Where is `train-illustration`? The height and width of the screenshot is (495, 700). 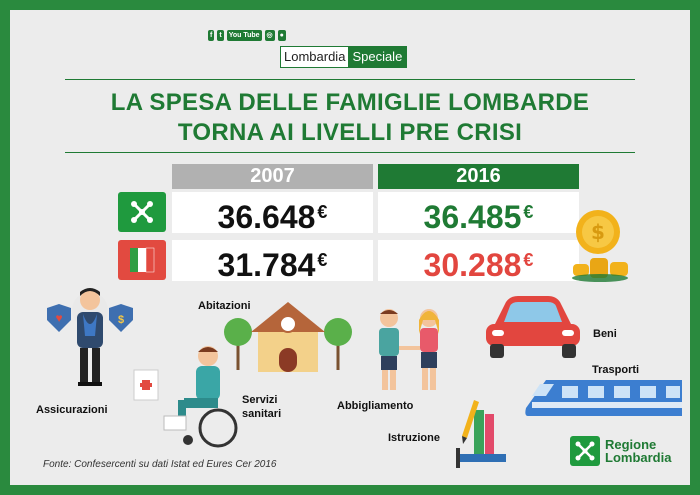 train-illustration is located at coordinates (603, 398).